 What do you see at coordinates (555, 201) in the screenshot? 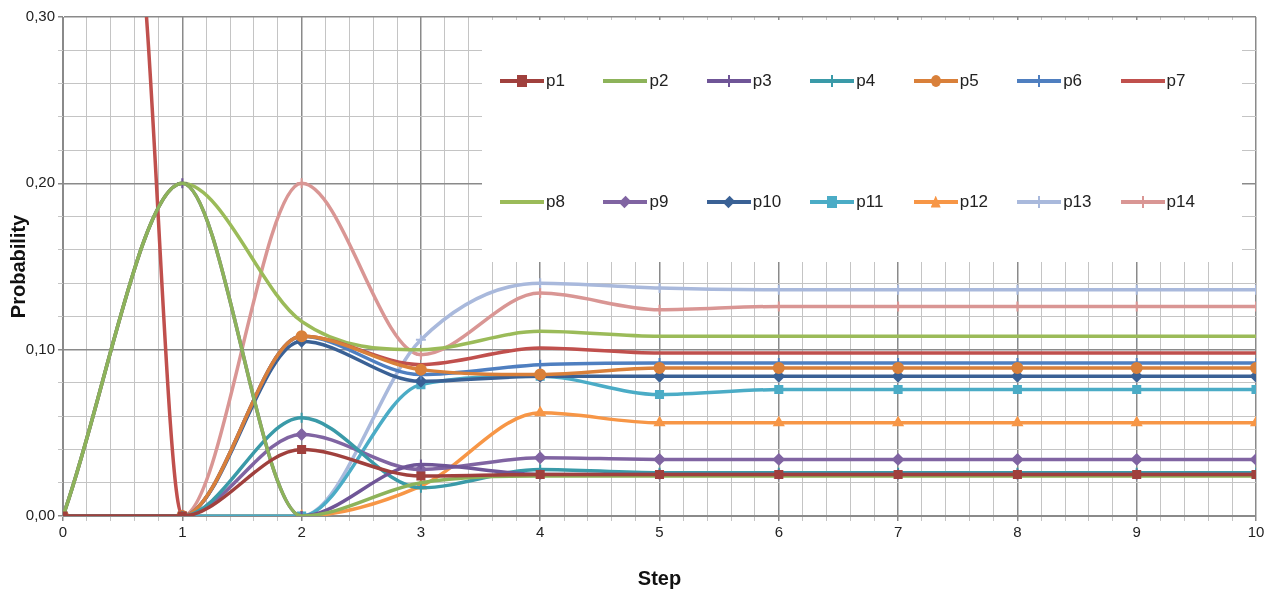
I see `legend-label: p8` at bounding box center [555, 201].